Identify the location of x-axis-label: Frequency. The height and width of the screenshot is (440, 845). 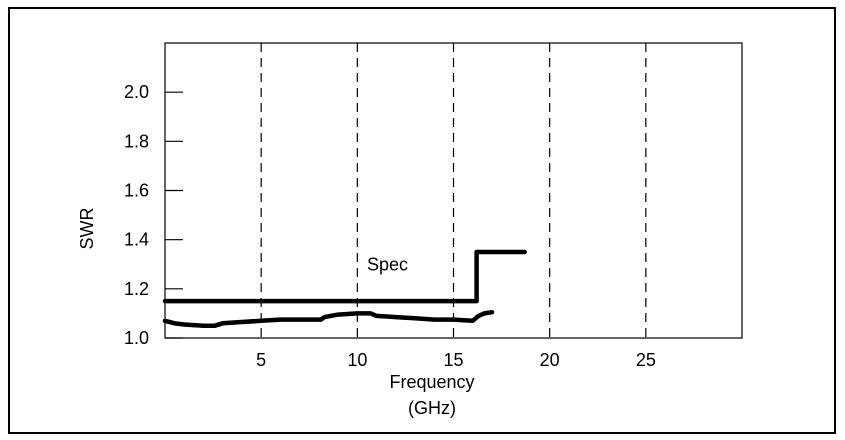
(431, 382).